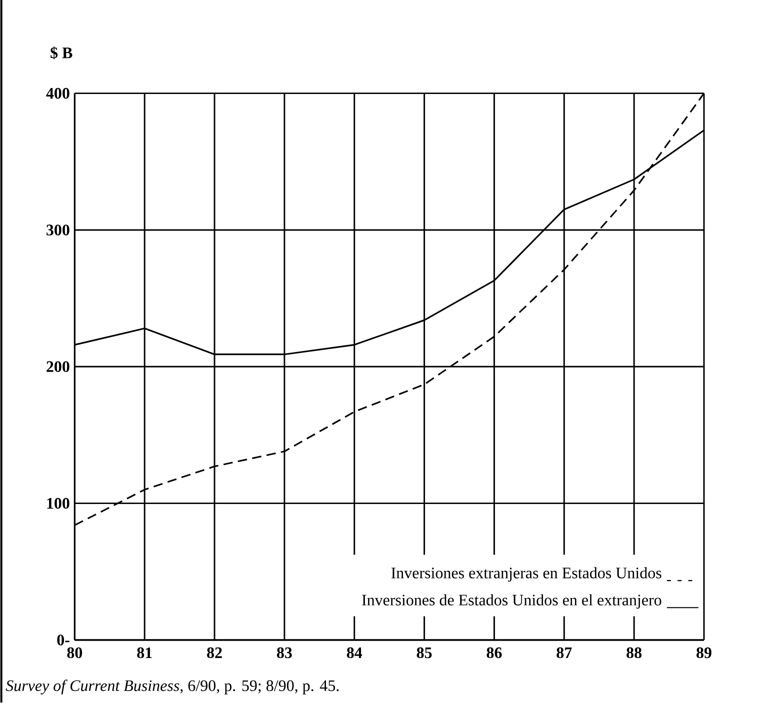  What do you see at coordinates (58, 366) in the screenshot?
I see `y-tick-label: 200` at bounding box center [58, 366].